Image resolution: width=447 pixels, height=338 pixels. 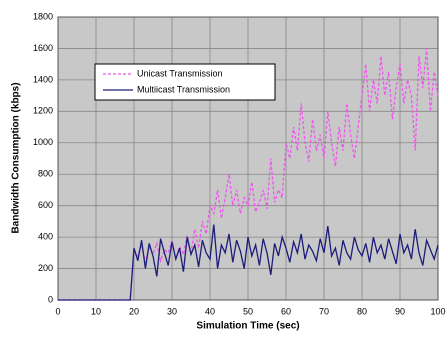 I want to click on y-tick-label: 1800, so click(x=43, y=16).